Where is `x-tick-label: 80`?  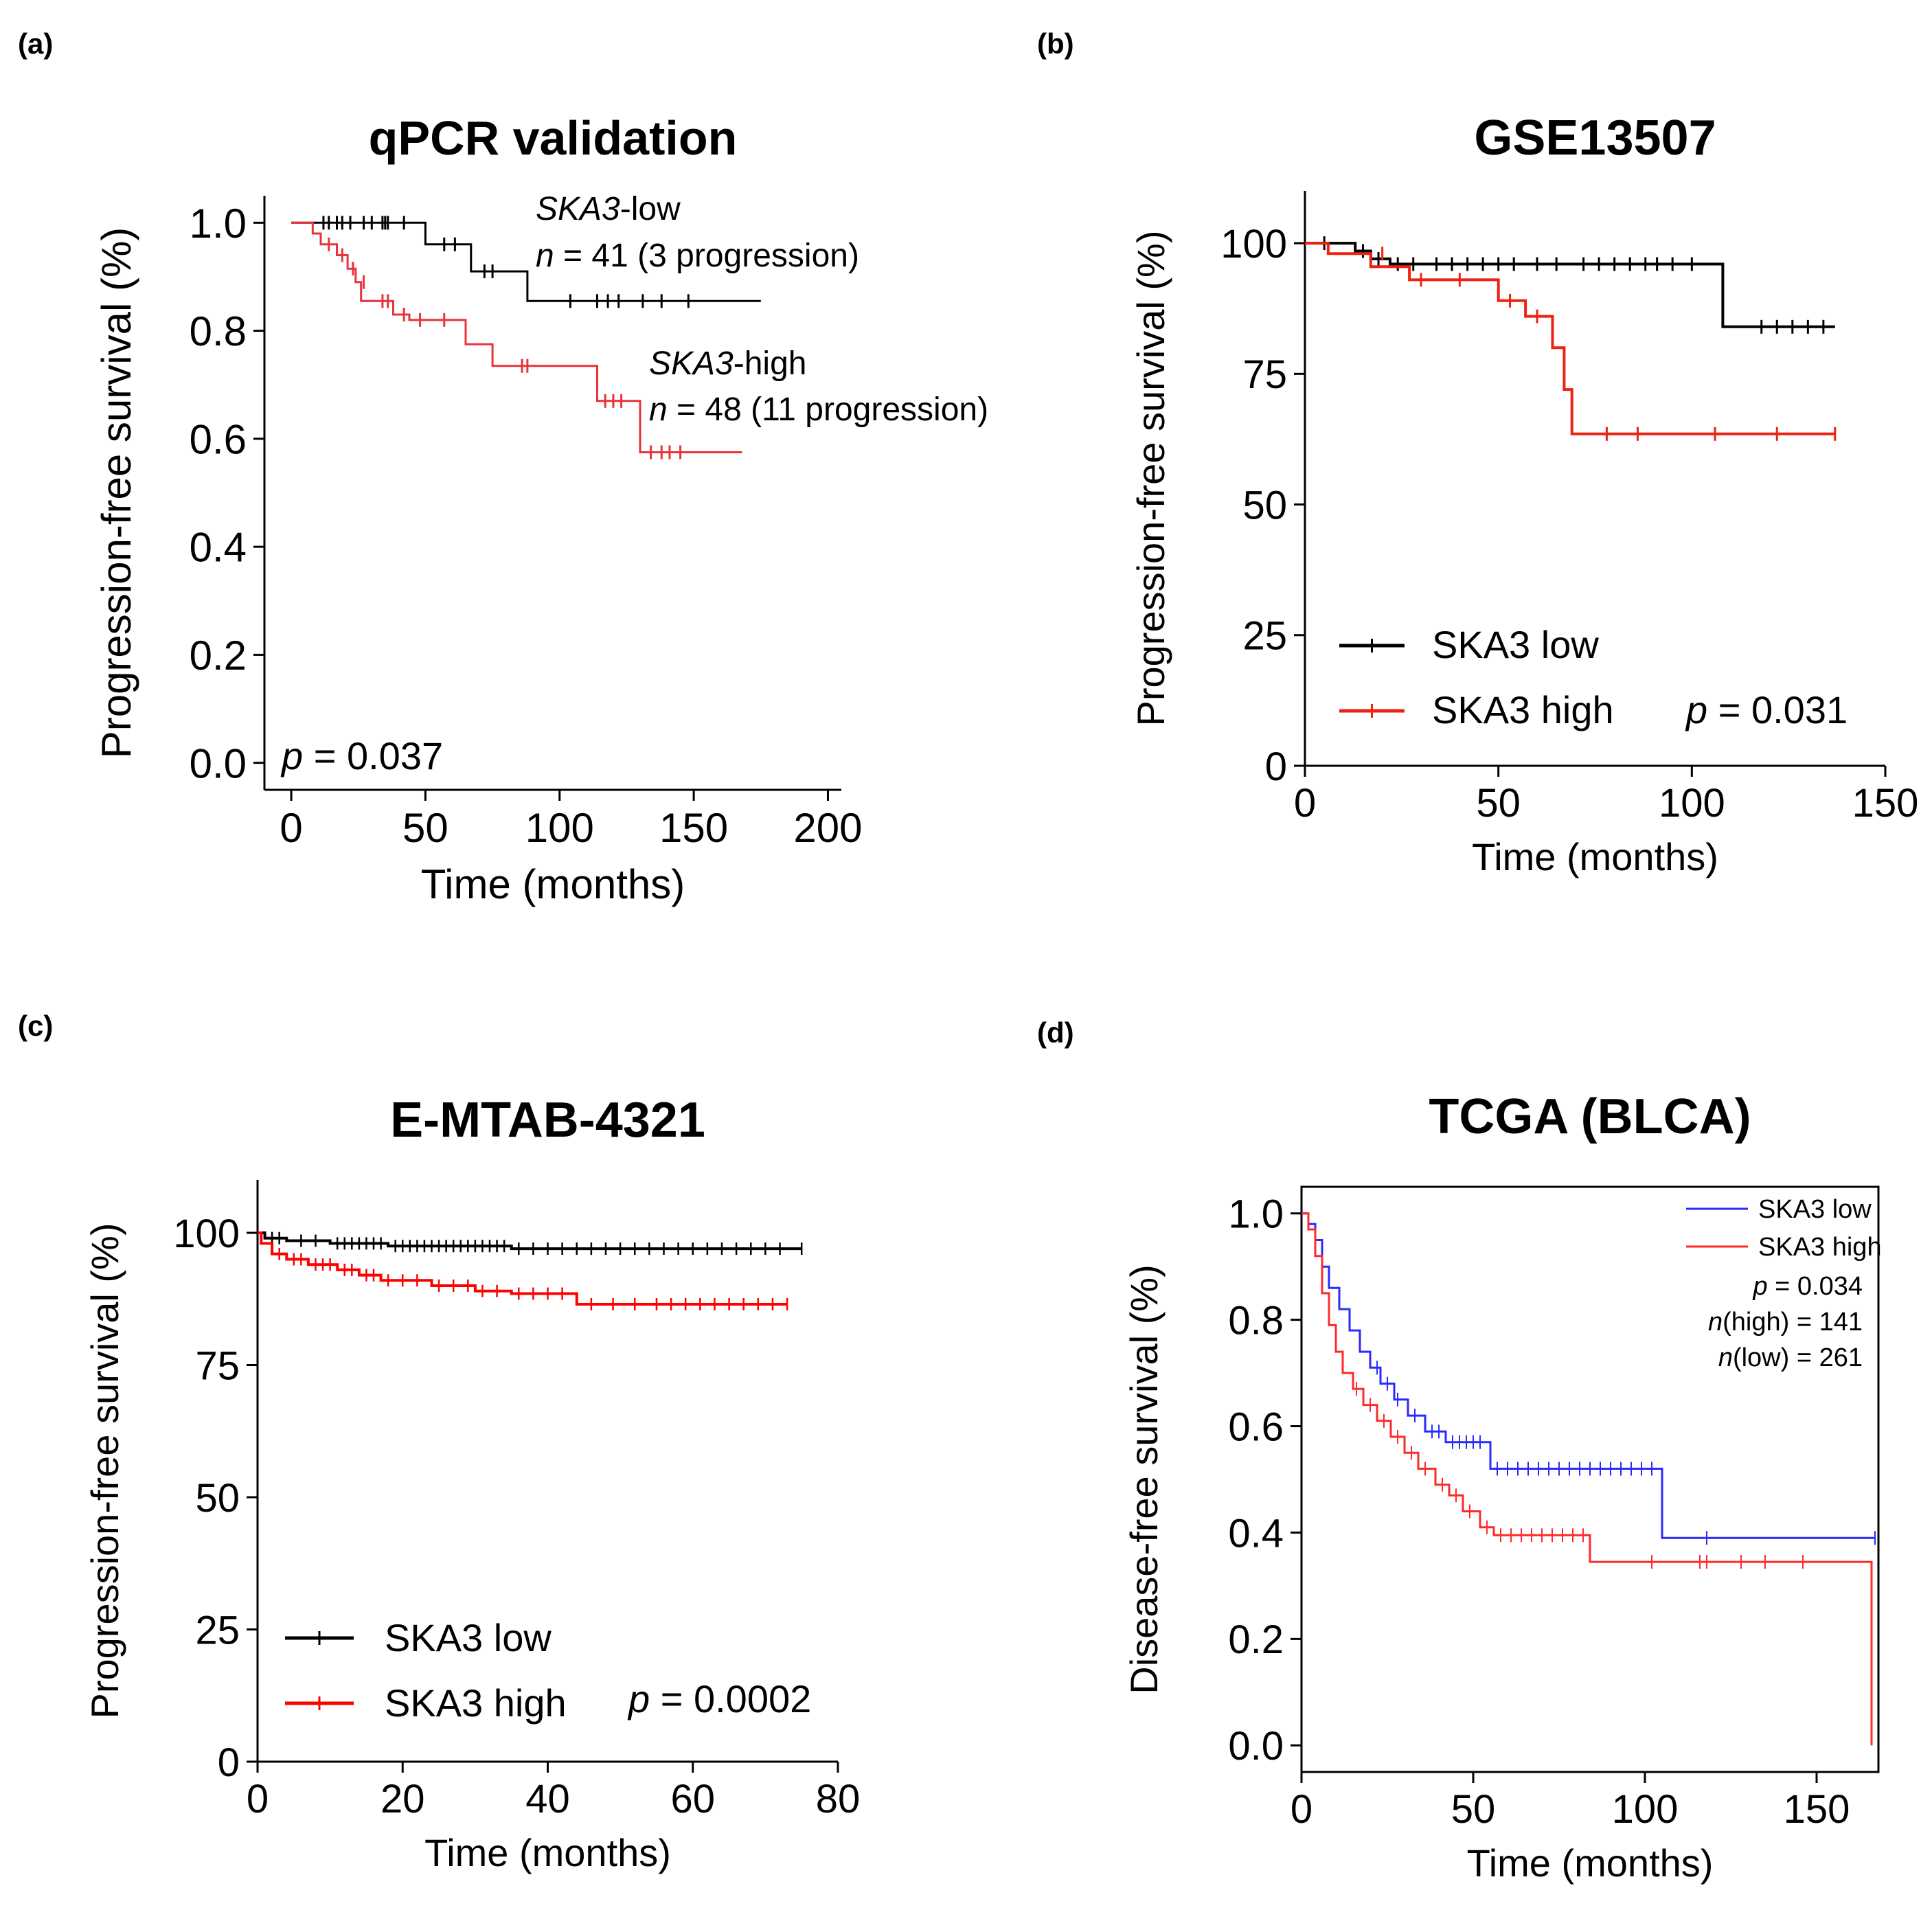
x-tick-label: 80 is located at coordinates (838, 1799).